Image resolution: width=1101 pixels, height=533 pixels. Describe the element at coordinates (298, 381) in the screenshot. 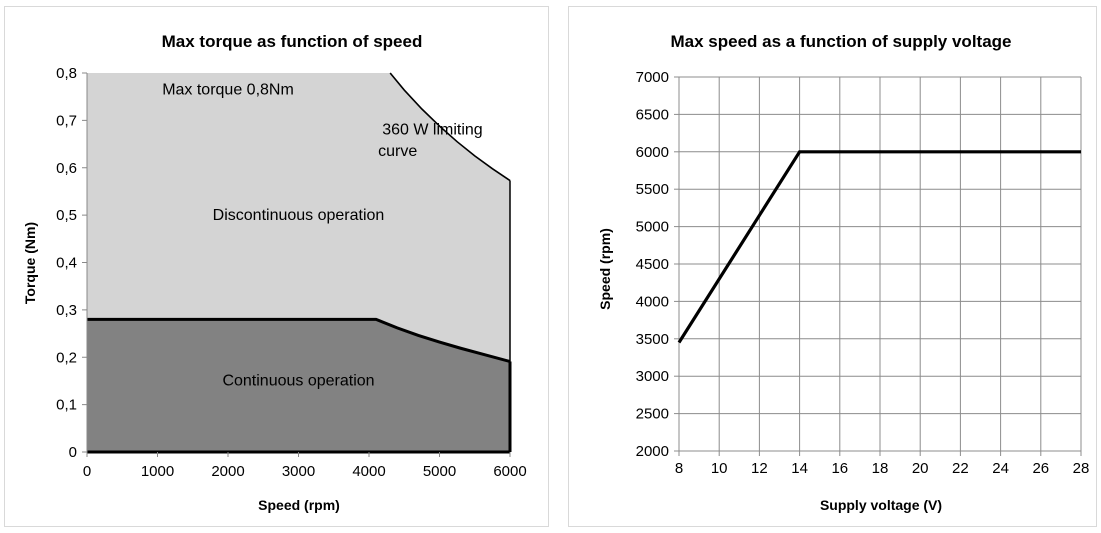

I see `annotation-label: Continuous operation` at that location.